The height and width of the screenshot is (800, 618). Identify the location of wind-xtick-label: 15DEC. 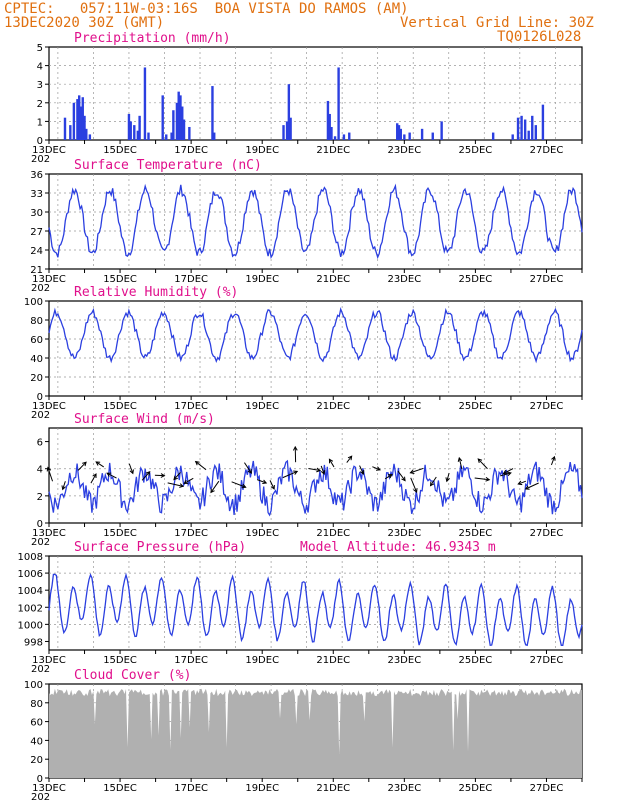
(120, 533).